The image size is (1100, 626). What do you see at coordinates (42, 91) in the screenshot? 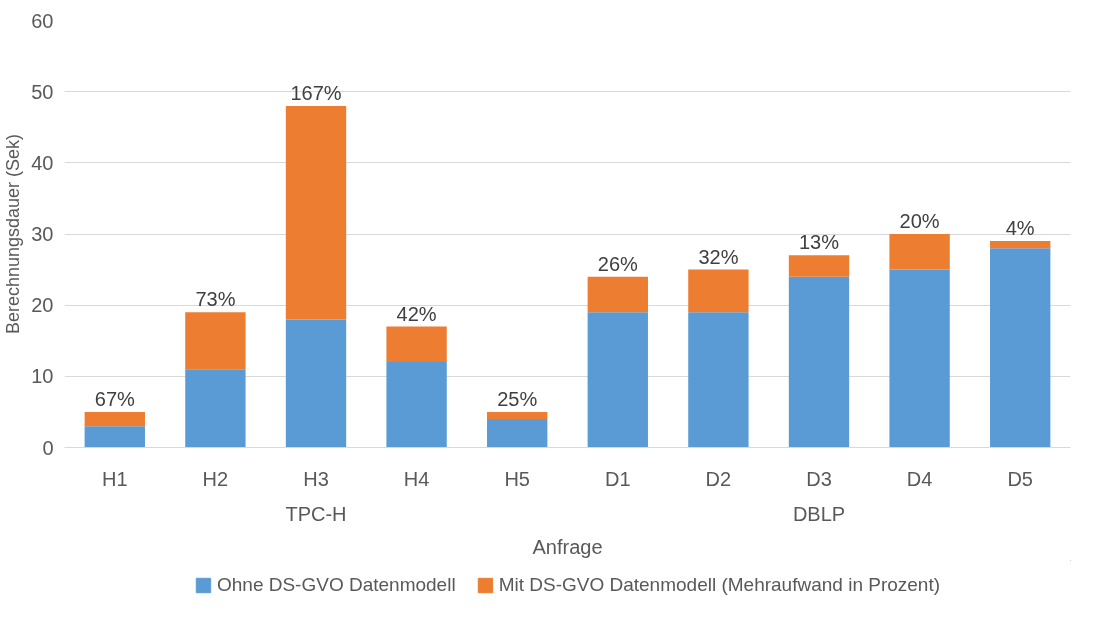
I see `y-tick-label: 50` at bounding box center [42, 91].